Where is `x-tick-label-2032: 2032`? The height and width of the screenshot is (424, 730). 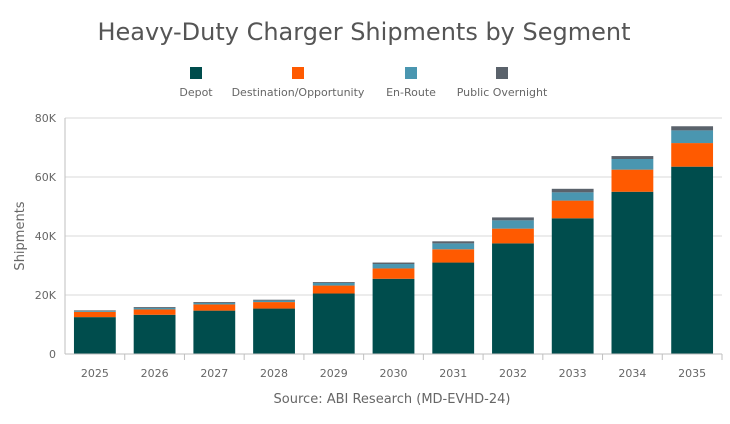
x-tick-label-2032: 2032 is located at coordinates (513, 373).